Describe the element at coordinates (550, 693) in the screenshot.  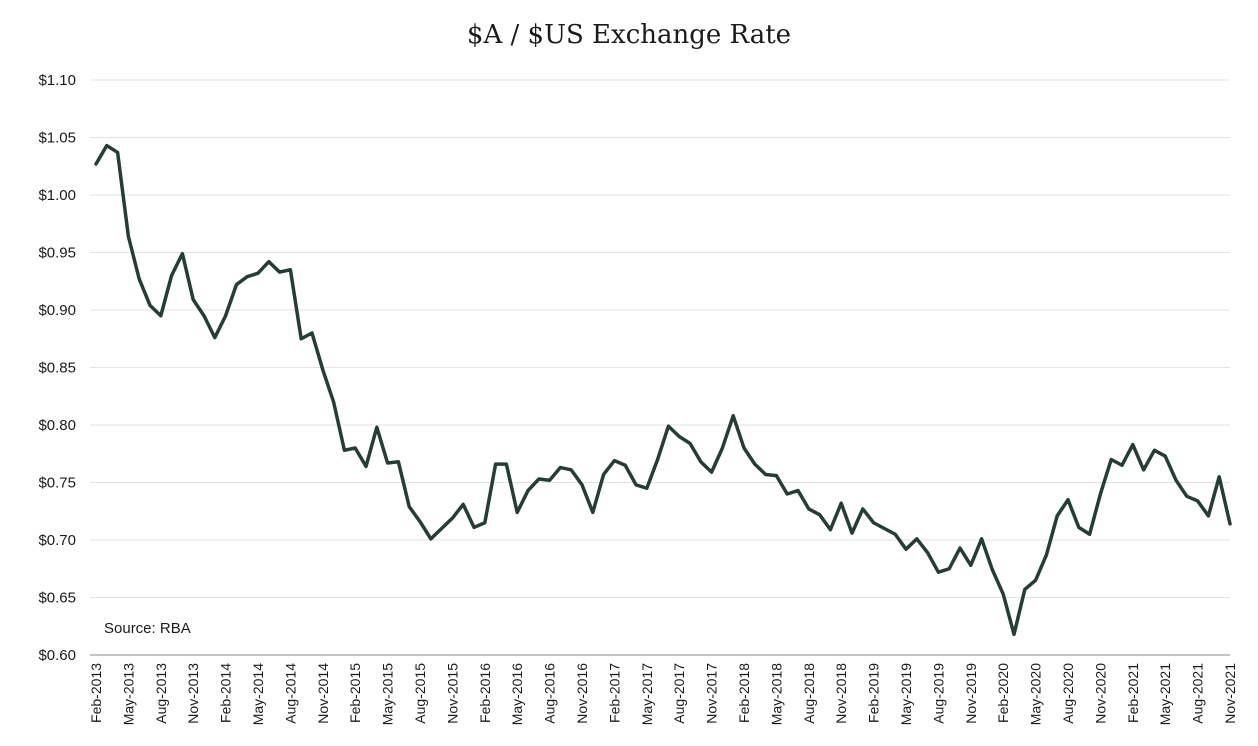
I see `x-tick-label: Aug-2016` at that location.